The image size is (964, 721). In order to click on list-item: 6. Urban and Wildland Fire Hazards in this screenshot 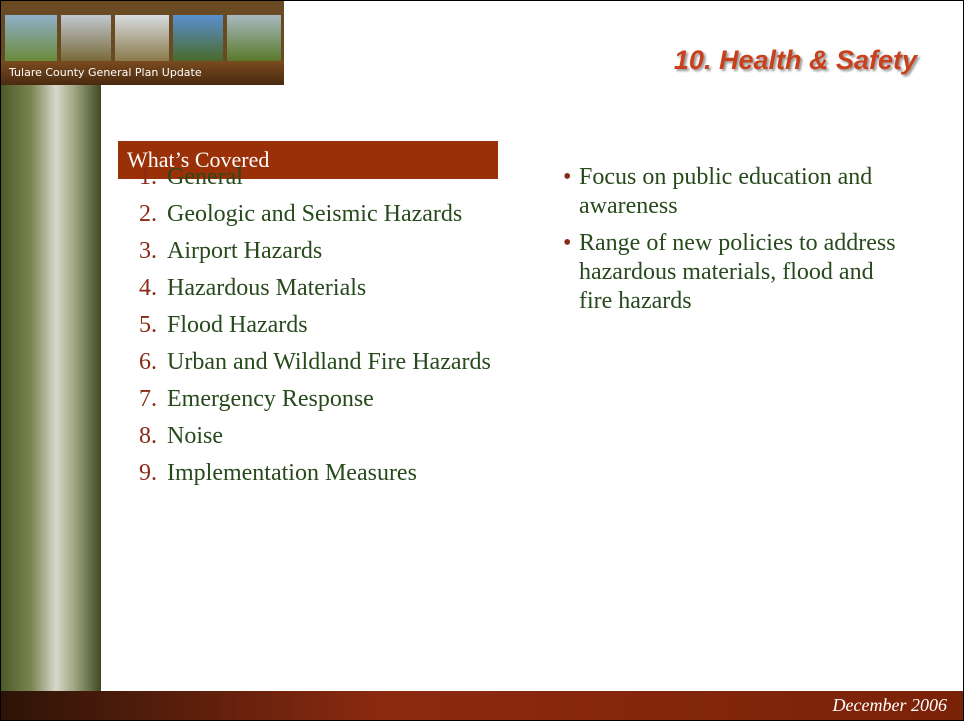, I will do `click(329, 362)`.